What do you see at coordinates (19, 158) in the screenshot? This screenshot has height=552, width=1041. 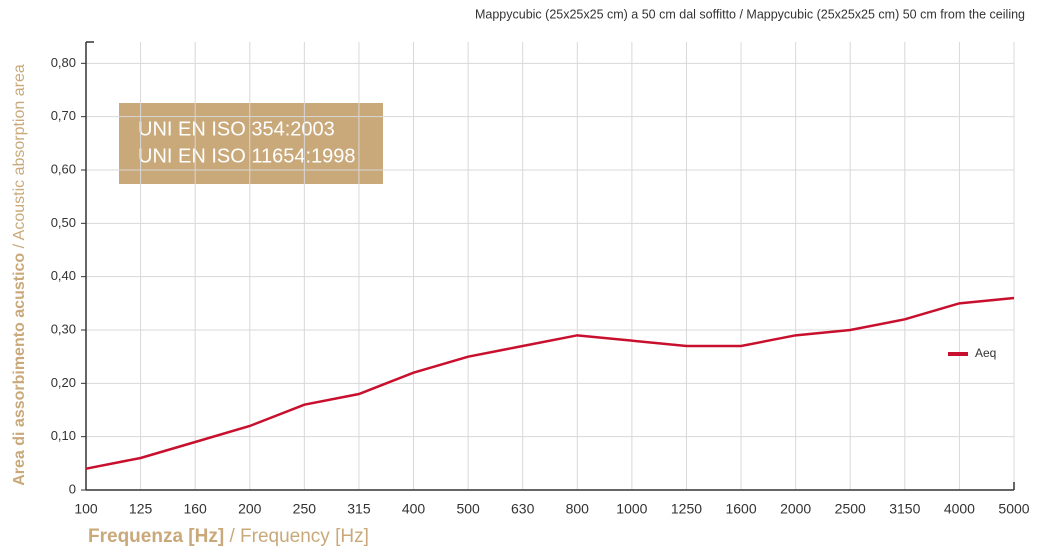 I see `y-label-en: / Acoustic absorption area` at bounding box center [19, 158].